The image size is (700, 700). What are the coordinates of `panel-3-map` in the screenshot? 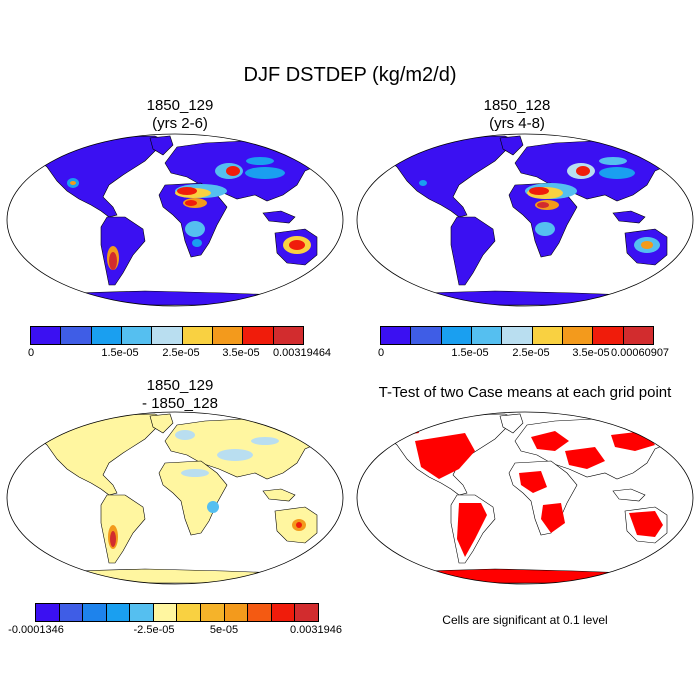 It's located at (175, 498).